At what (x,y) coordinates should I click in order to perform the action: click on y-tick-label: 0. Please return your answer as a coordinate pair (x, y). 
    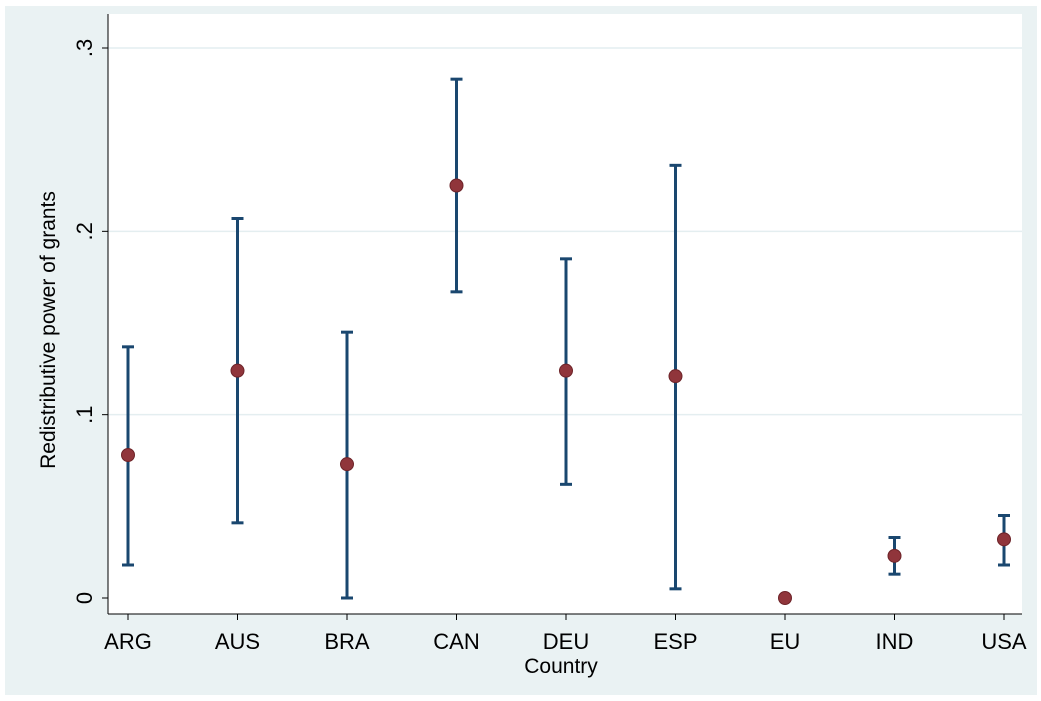
    Looking at the image, I should click on (84, 598).